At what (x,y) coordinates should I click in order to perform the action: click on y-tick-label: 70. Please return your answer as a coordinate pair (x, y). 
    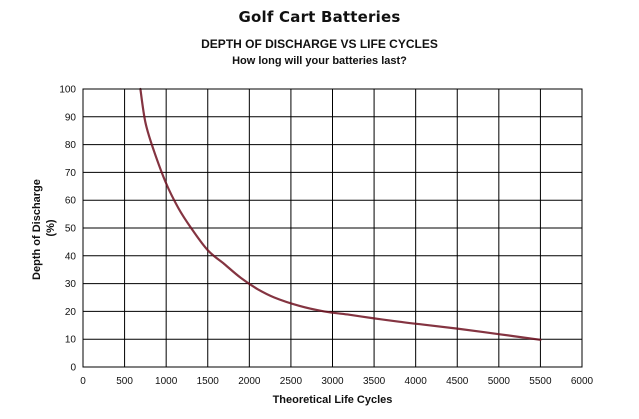
    Looking at the image, I should click on (71, 173).